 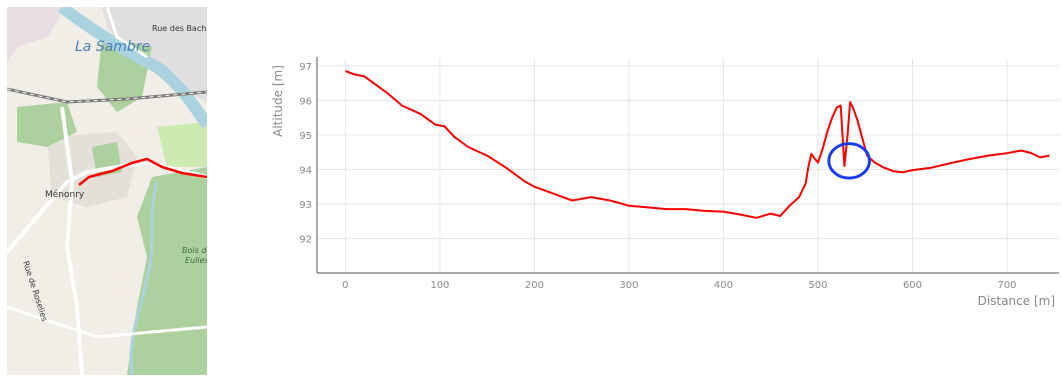 What do you see at coordinates (1016, 301) in the screenshot?
I see `x-axis-title: Distance [m]` at bounding box center [1016, 301].